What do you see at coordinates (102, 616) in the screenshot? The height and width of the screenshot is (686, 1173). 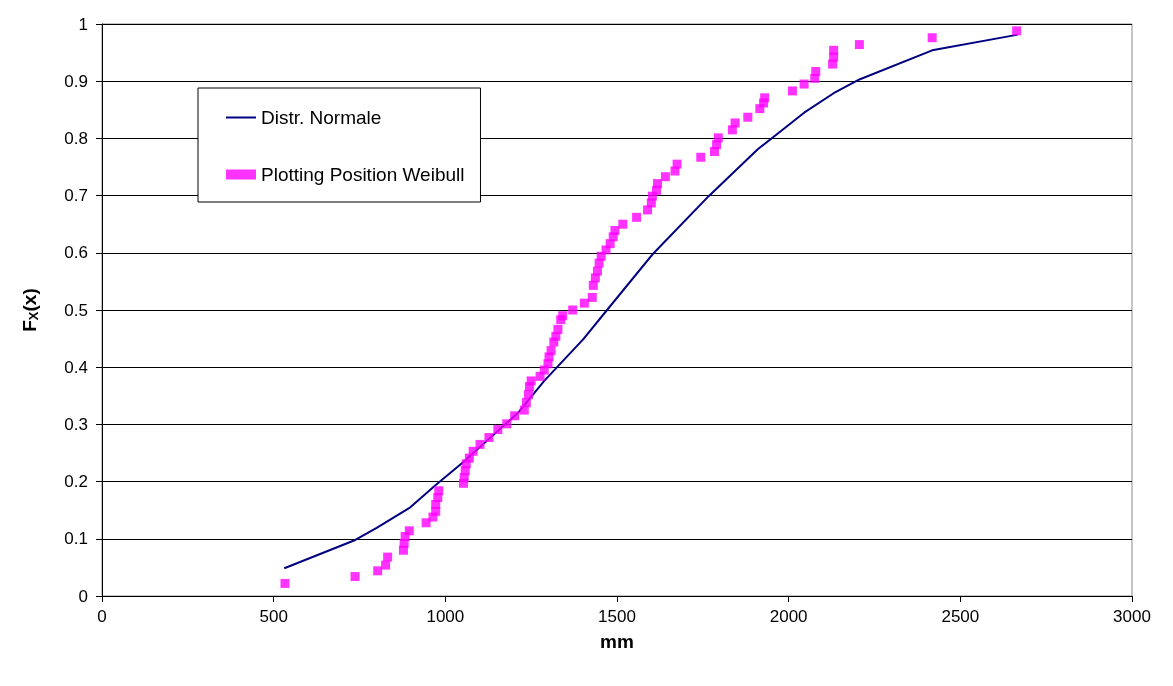 I see `x-tick-label: 0` at bounding box center [102, 616].